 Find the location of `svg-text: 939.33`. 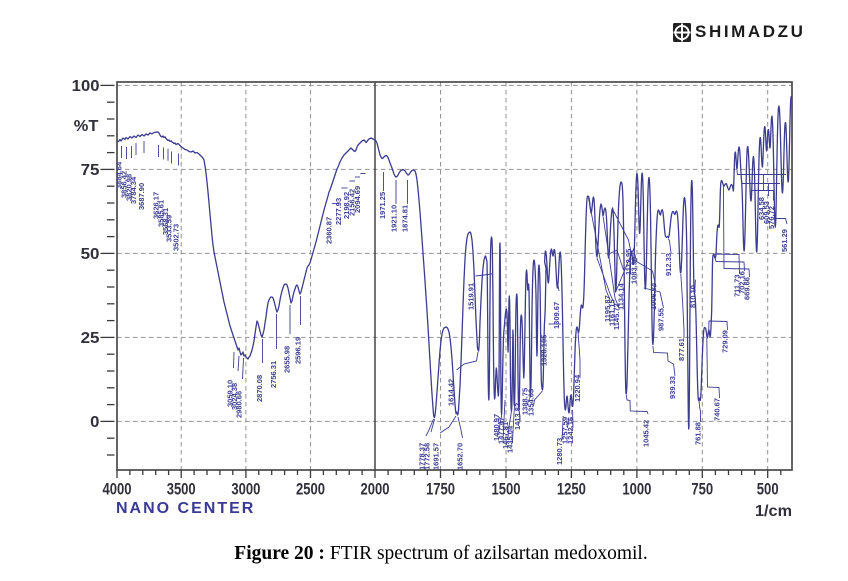

svg-text: 939.33 is located at coordinates (672, 387).